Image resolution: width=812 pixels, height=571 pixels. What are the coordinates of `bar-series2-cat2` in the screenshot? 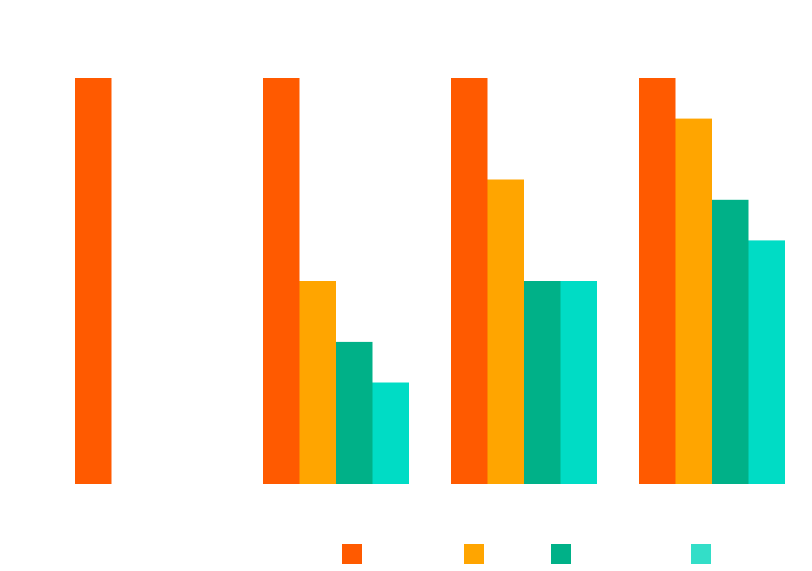 It's located at (318, 382).